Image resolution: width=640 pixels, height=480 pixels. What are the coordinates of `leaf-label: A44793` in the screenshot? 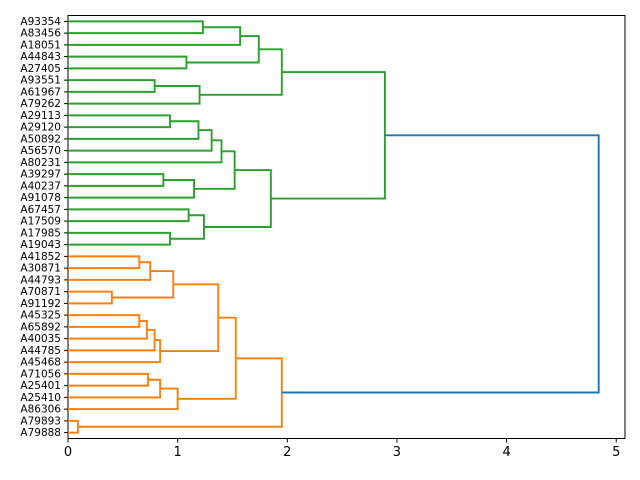 It's located at (40, 280).